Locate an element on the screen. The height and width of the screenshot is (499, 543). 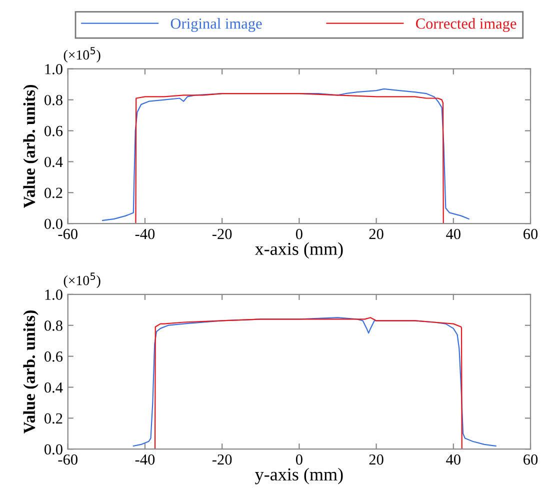
x-axis-title: x-axis (mm) is located at coordinates (298, 250).